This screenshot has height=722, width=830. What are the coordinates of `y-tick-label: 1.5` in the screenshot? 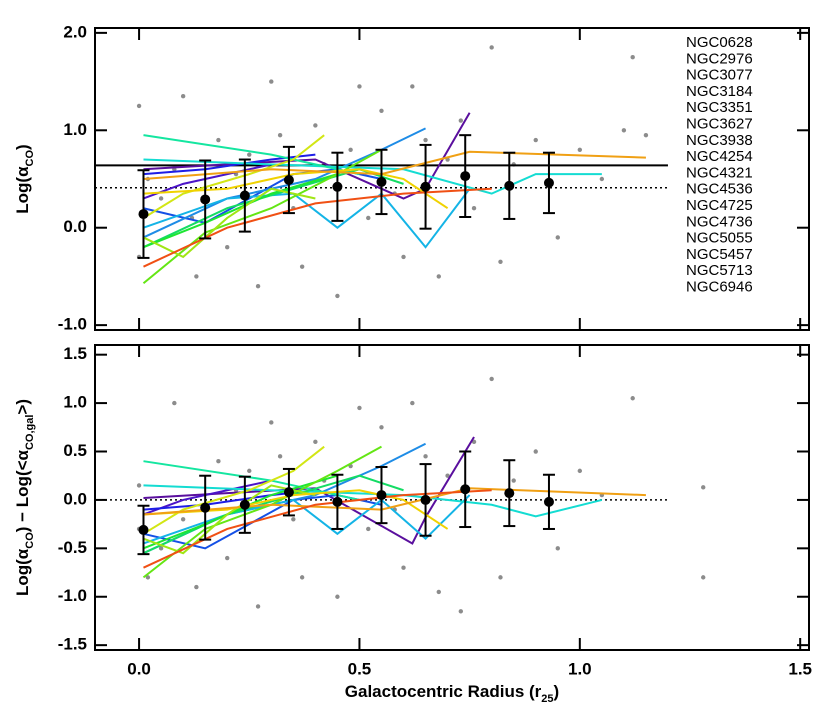 It's located at (75, 353).